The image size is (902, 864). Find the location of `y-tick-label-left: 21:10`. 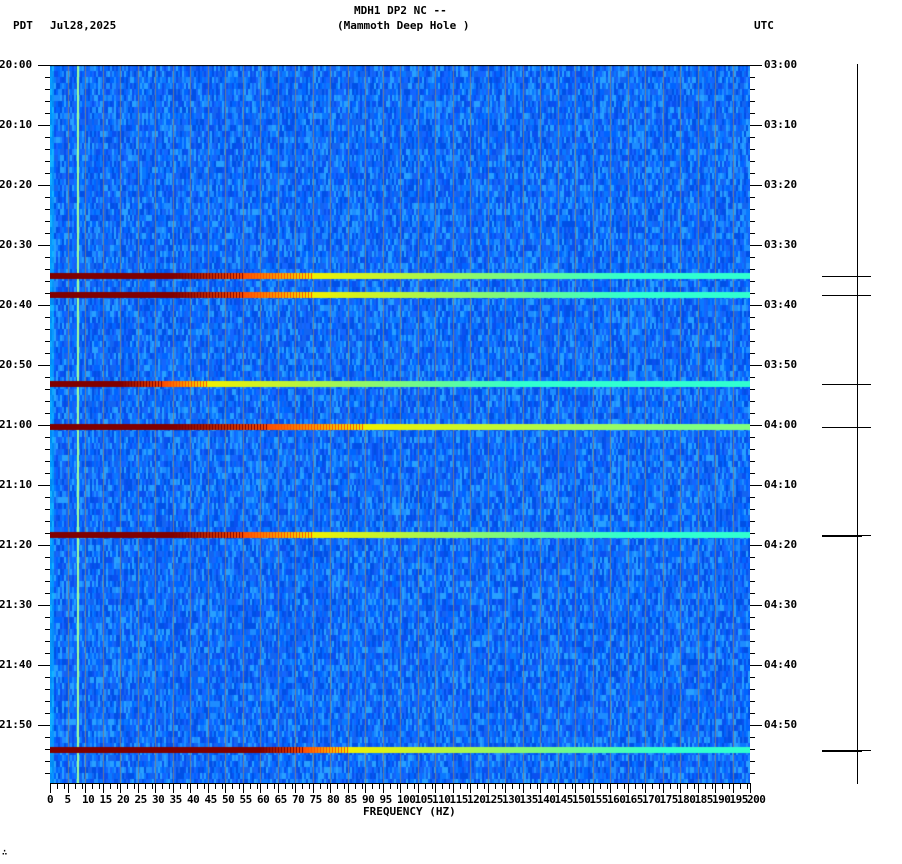

y-tick-label-left: 21:10 is located at coordinates (16, 484).